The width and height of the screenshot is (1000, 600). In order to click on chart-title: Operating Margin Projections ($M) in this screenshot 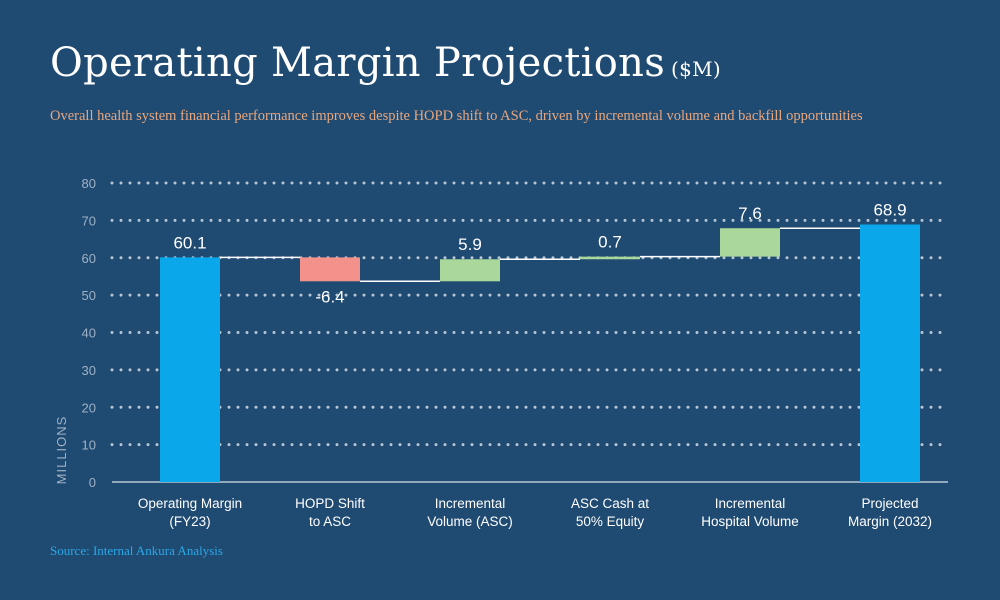, I will do `click(385, 63)`.